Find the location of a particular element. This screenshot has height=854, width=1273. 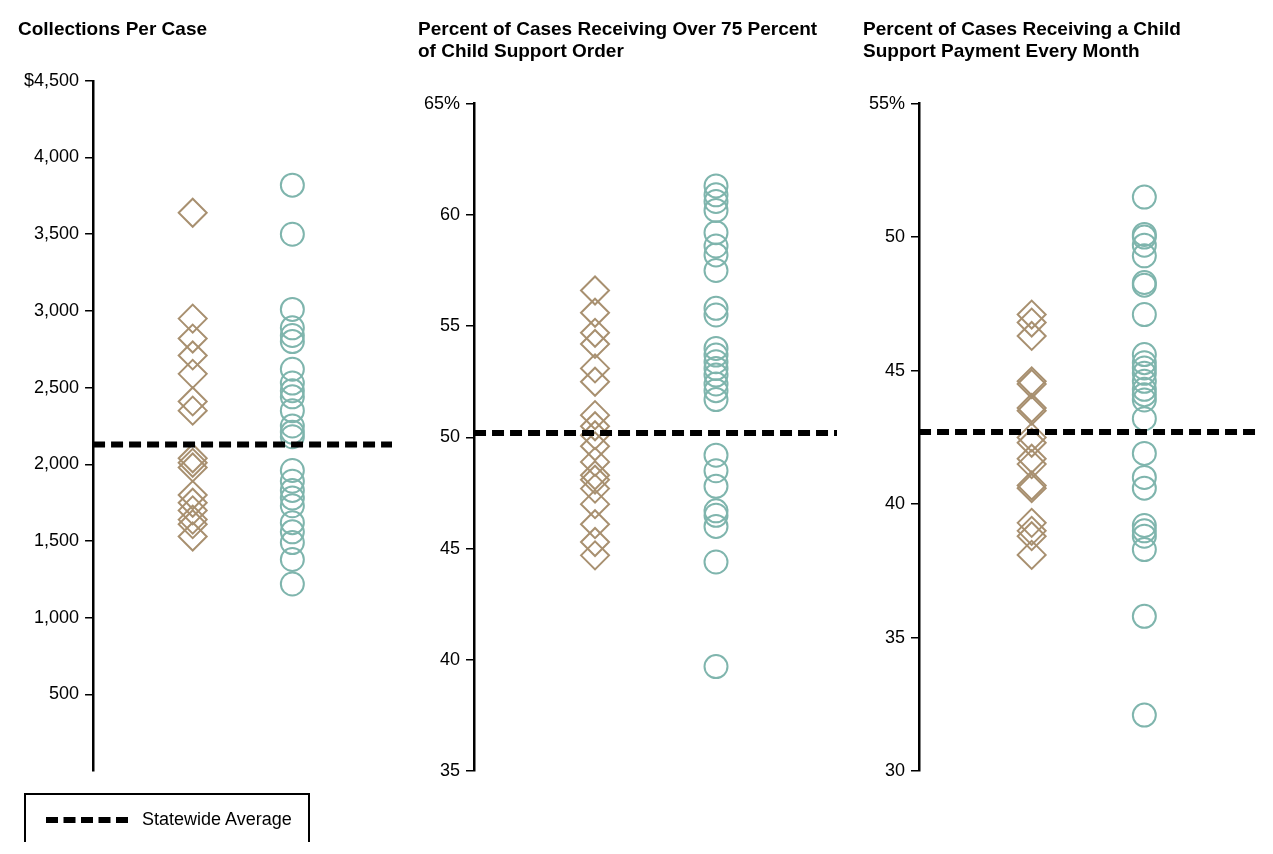

y-tick-label: 3,000 is located at coordinates (57, 309).